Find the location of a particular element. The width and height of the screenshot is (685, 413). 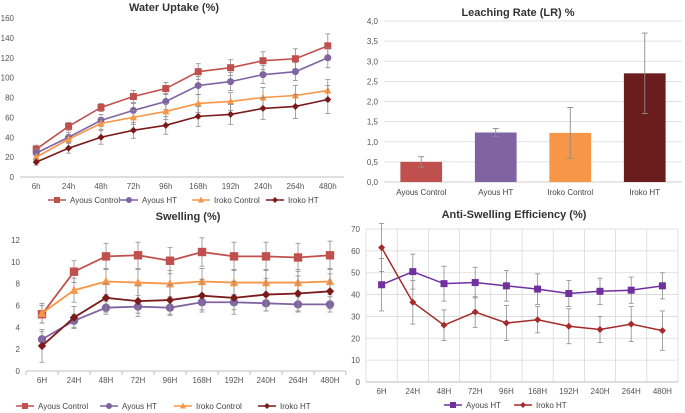

y-tick-label: 2 is located at coordinates (18, 349).